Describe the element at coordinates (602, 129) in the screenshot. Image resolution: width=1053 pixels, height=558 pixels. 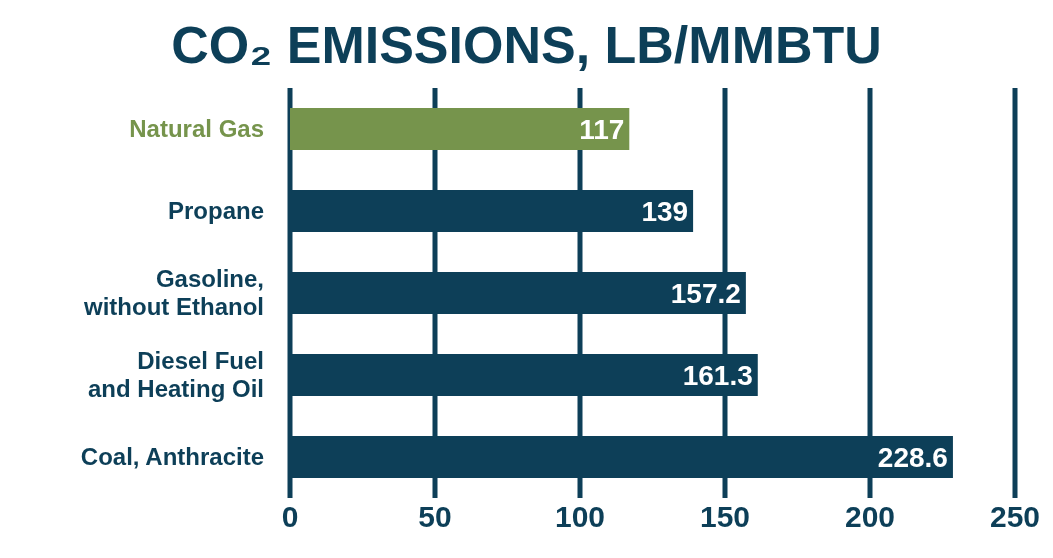
I see `data-label: 117` at that location.